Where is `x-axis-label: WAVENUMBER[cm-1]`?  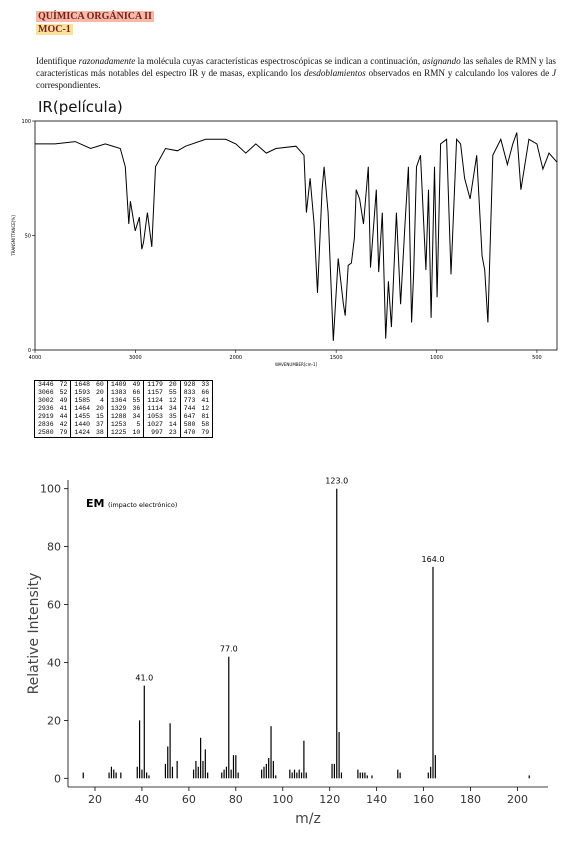 x-axis-label: WAVENUMBER[cm-1] is located at coordinates (296, 364).